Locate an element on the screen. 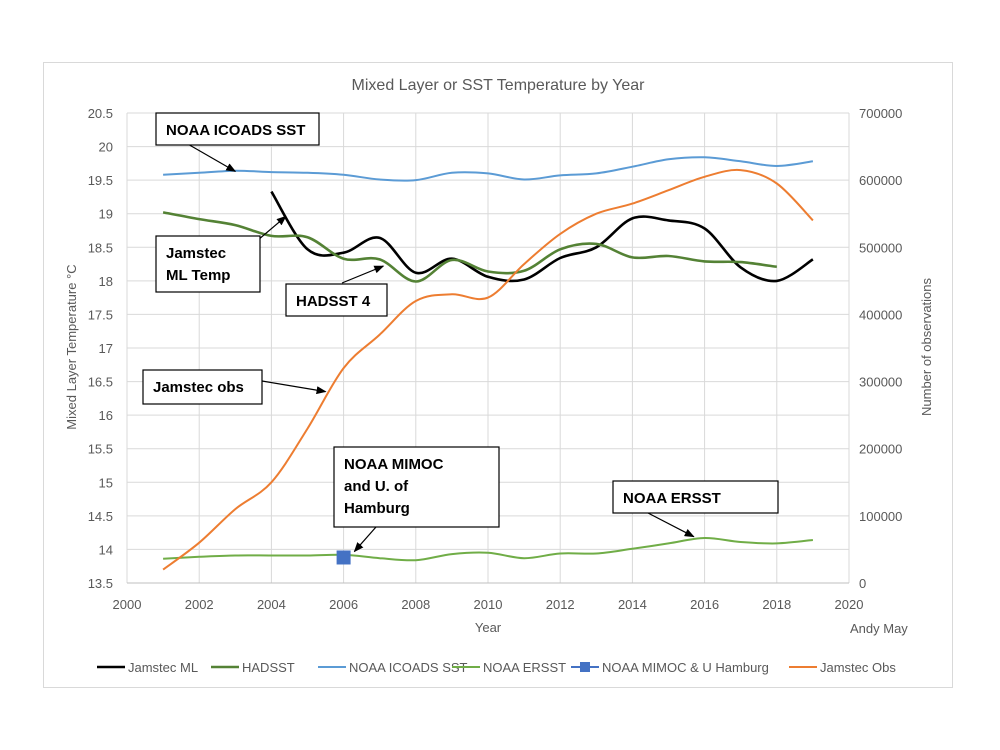 The image size is (1000, 750). y-tick-label: 17.5 is located at coordinates (100, 314).